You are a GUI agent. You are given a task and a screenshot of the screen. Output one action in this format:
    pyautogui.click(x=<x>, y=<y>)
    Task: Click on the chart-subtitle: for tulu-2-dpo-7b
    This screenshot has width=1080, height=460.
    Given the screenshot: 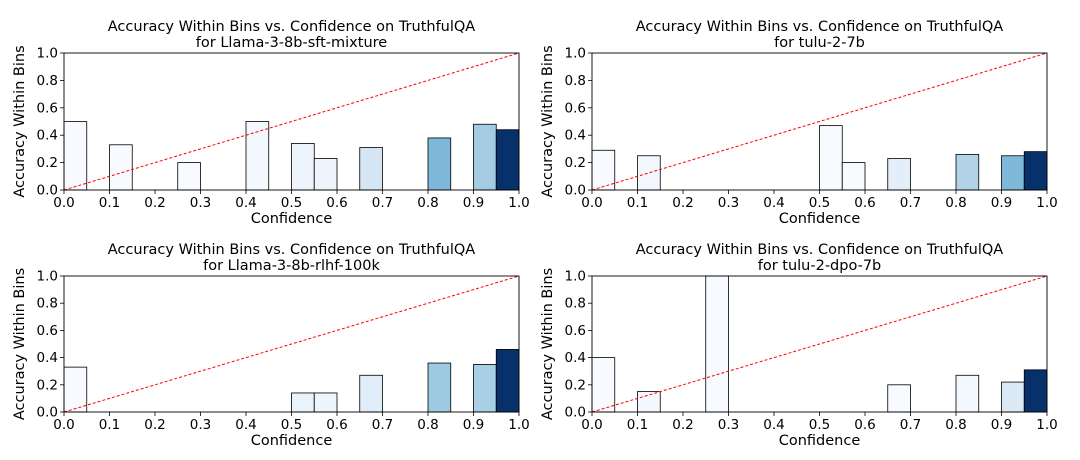 What is the action you would take?
    pyautogui.click(x=820, y=266)
    